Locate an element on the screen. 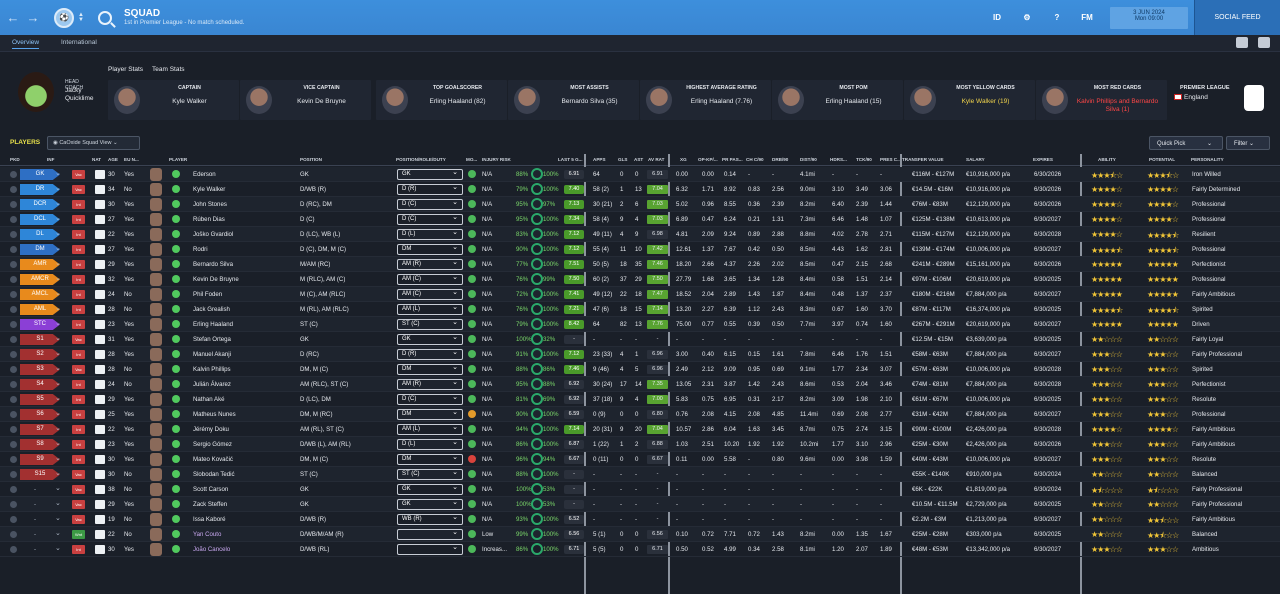 This screenshot has height=594, width=1280. column-header: AGE is located at coordinates (113, 159).